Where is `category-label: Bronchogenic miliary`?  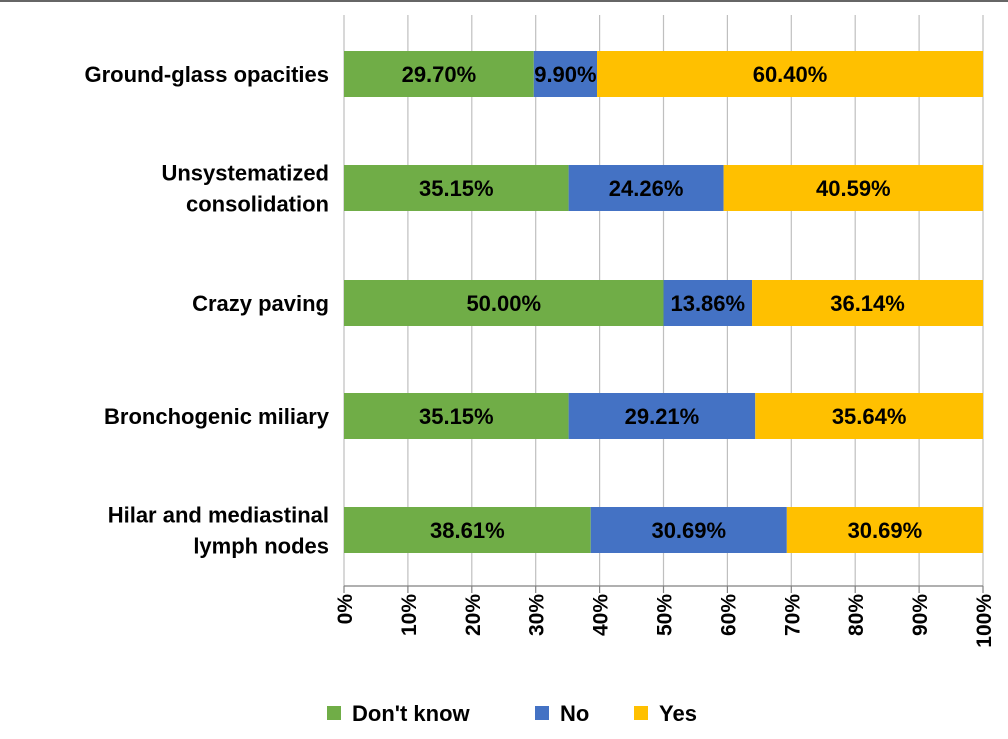
category-label: Bronchogenic miliary is located at coordinates (217, 416).